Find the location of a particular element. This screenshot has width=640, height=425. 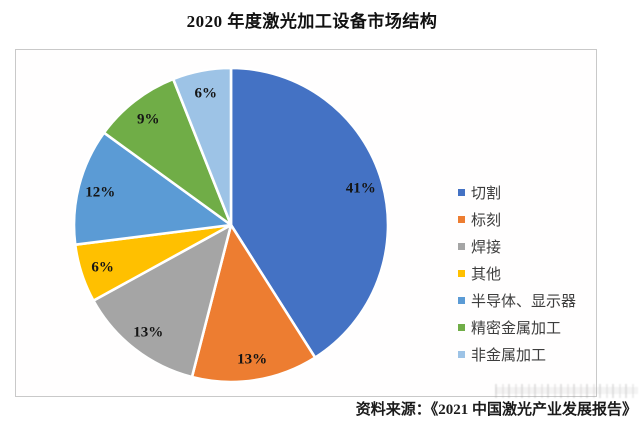

pie-slice-label-3: 6% is located at coordinates (102, 268).